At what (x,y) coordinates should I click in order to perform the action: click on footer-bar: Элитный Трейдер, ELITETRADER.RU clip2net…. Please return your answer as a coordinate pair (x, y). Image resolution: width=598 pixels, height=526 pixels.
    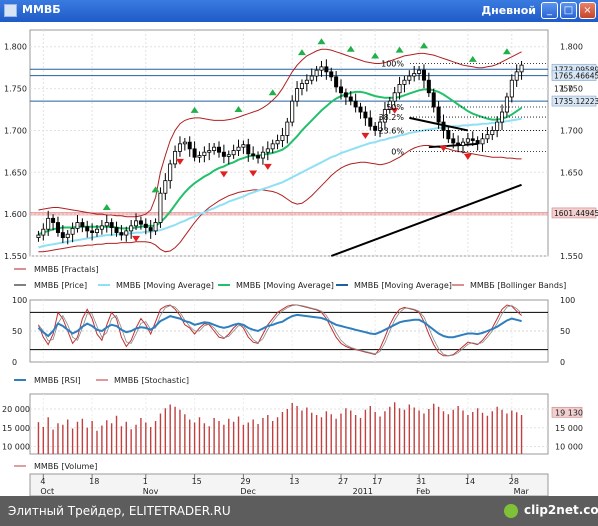
    Looking at the image, I should click on (299, 511).